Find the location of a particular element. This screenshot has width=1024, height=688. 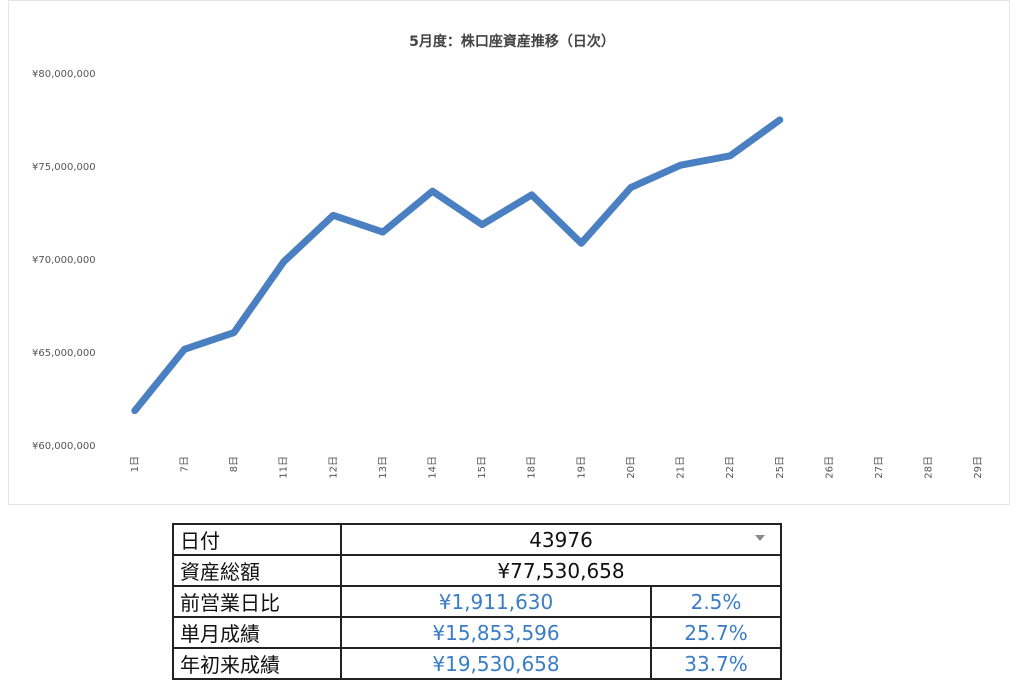

x-tick-label: 29日 is located at coordinates (978, 467).